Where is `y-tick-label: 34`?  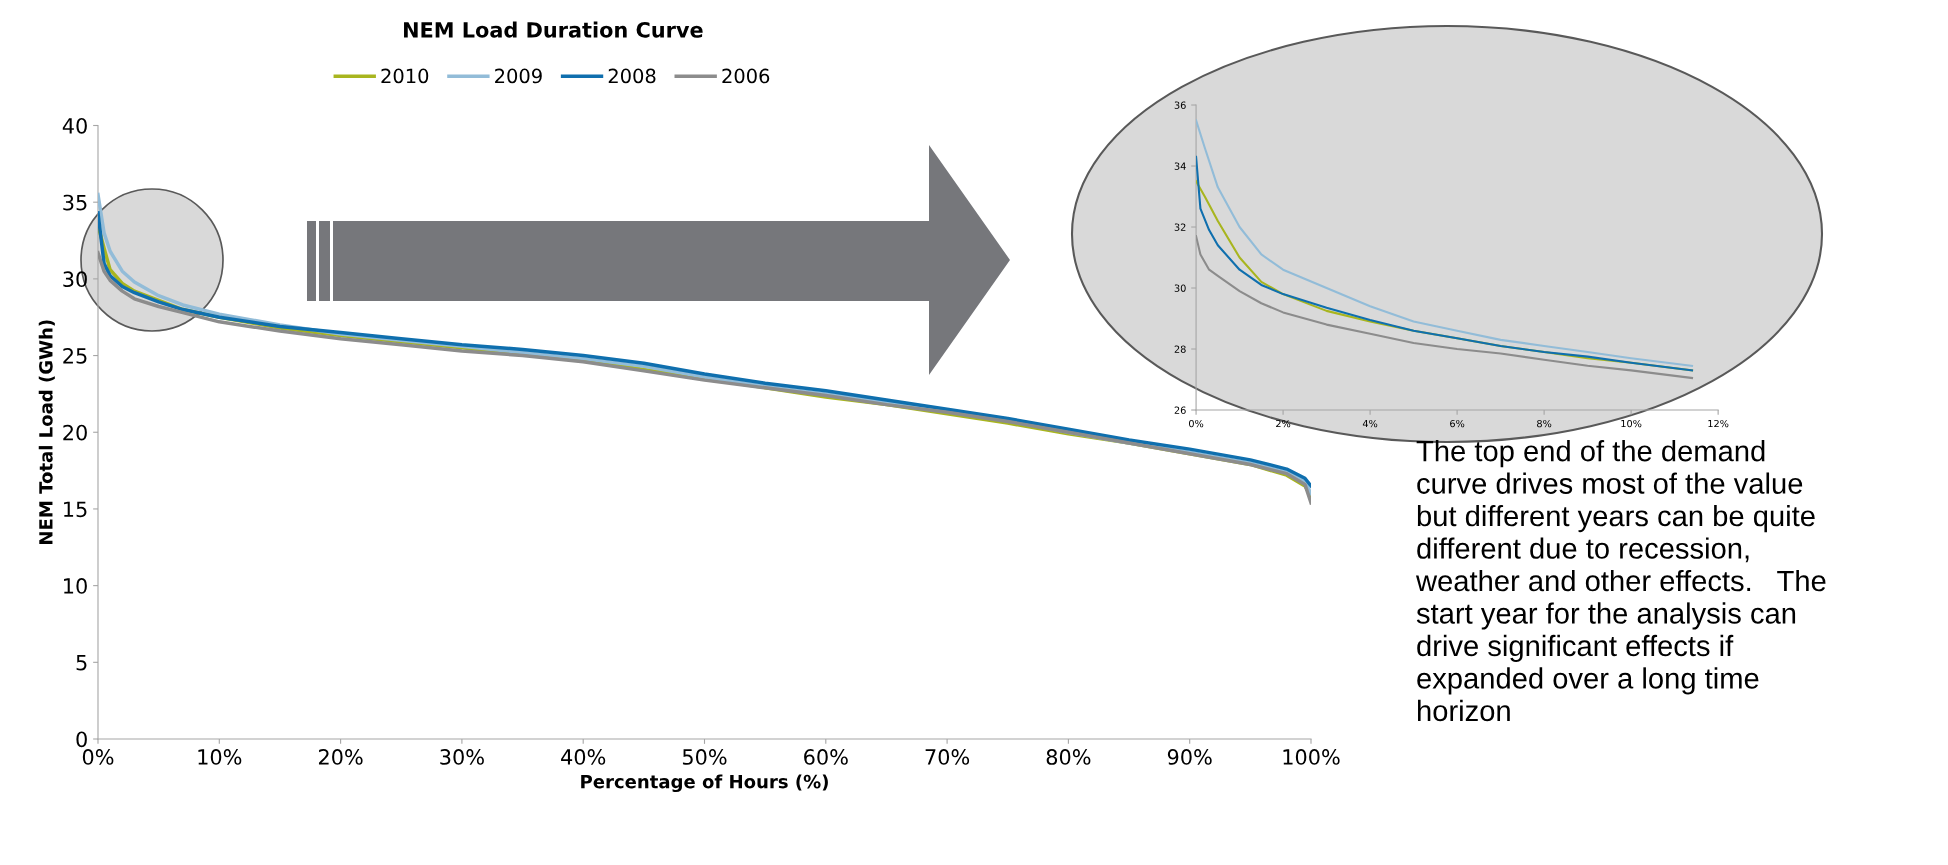
y-tick-label: 34 is located at coordinates (1180, 166).